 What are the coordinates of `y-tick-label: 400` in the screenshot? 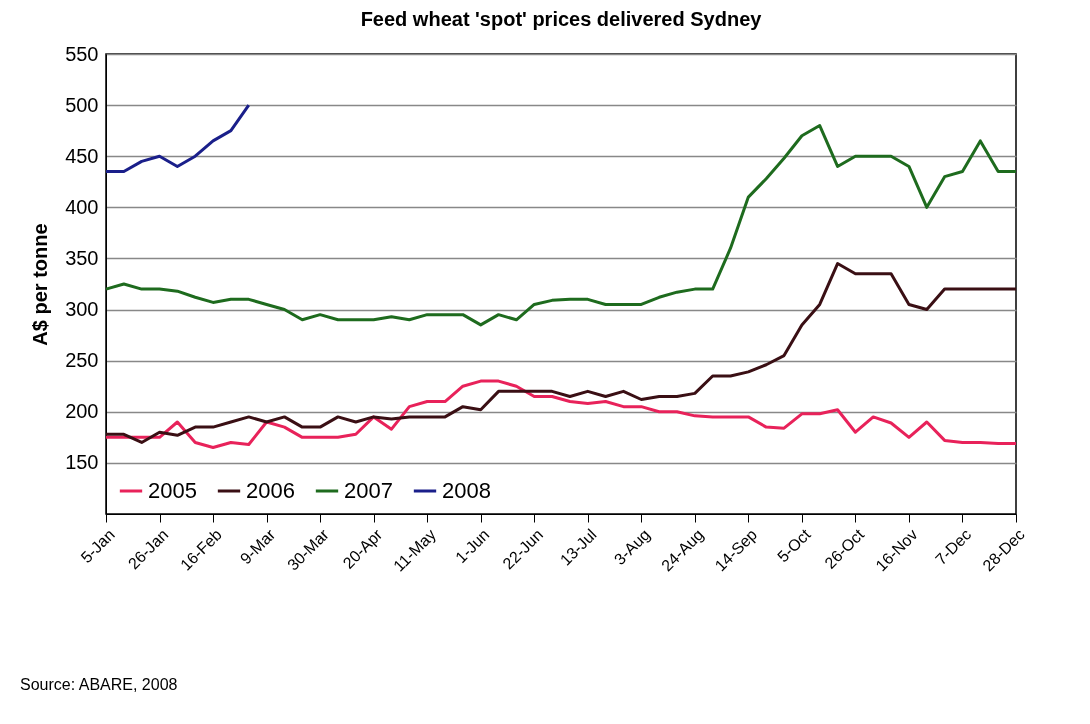 It's located at (82, 206).